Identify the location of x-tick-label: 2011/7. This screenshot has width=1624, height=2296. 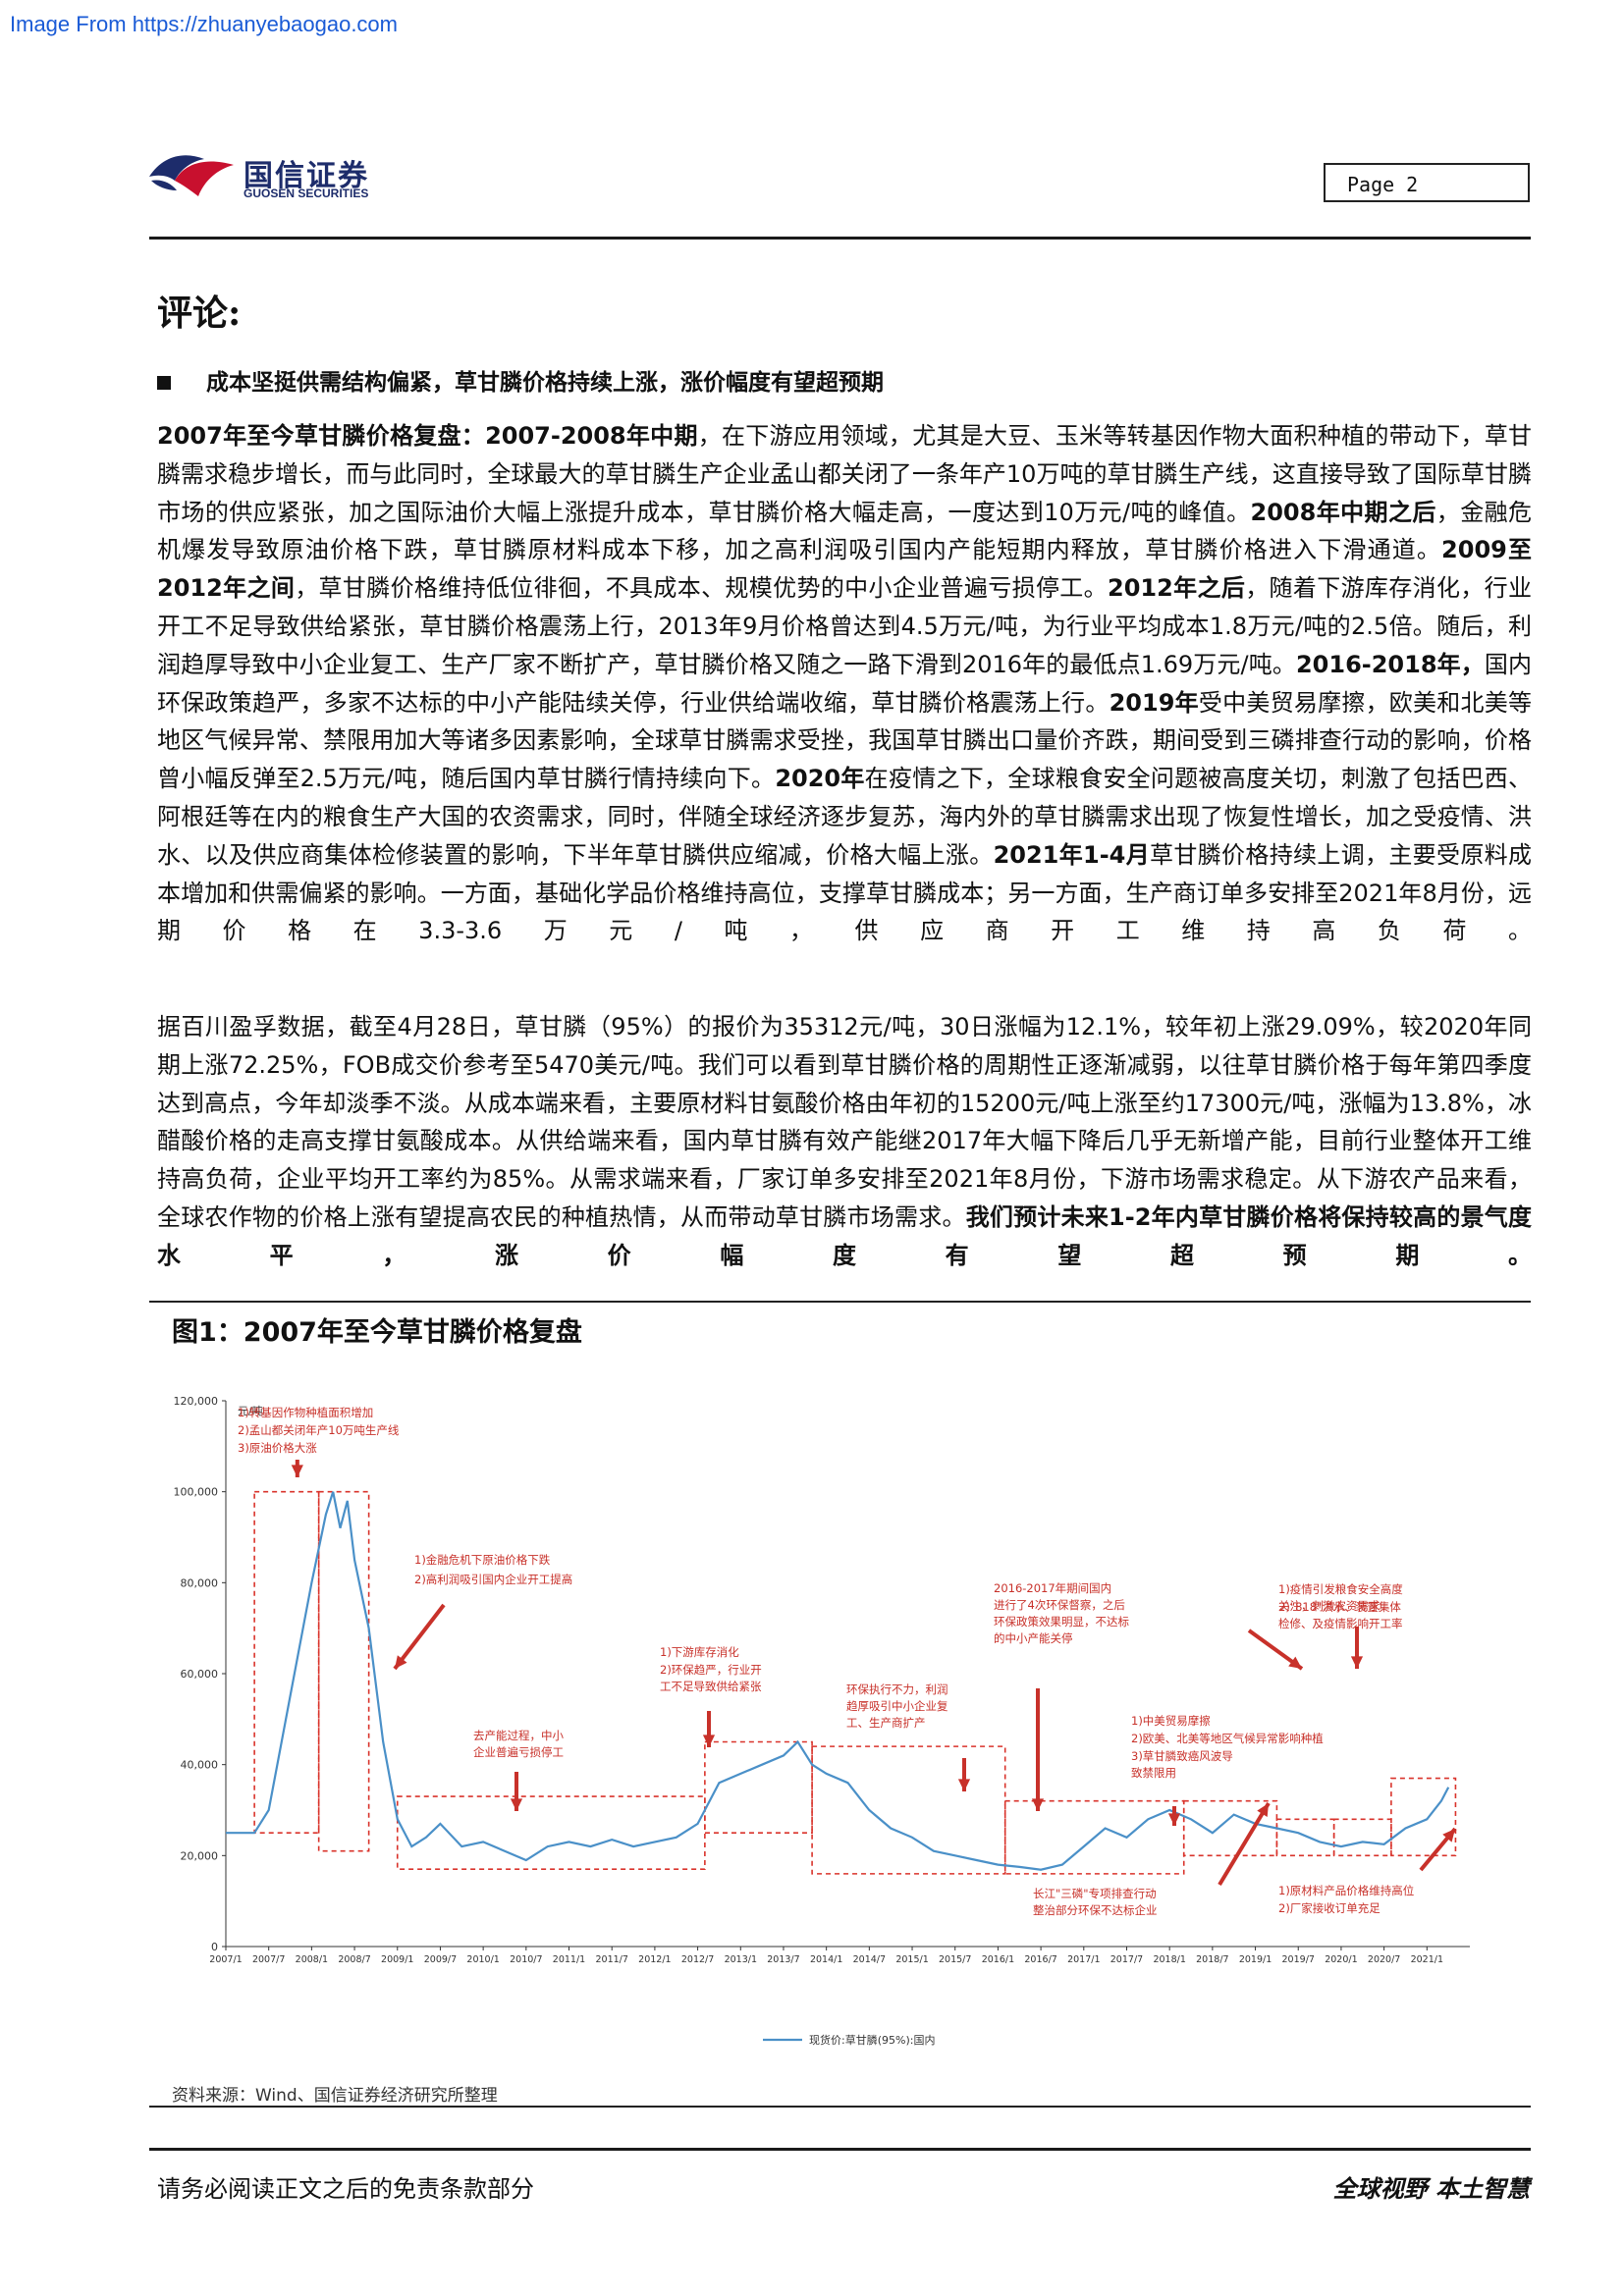
(611, 1959).